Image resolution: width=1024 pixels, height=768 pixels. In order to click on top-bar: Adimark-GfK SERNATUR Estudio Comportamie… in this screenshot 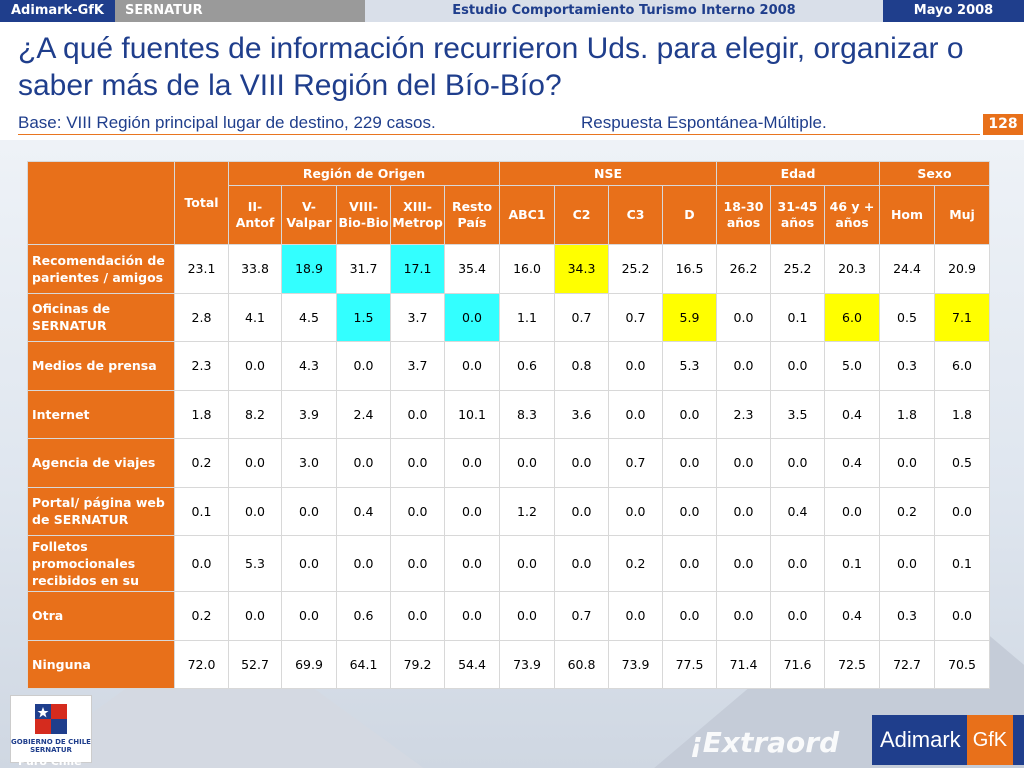, I will do `click(512, 11)`.